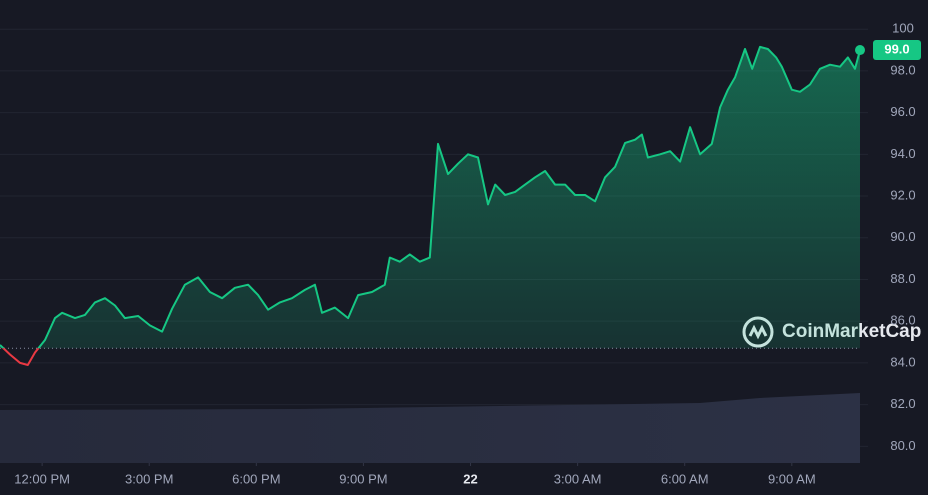 This screenshot has width=928, height=495. Describe the element at coordinates (470, 478) in the screenshot. I see `x-tick-label: 22` at that location.